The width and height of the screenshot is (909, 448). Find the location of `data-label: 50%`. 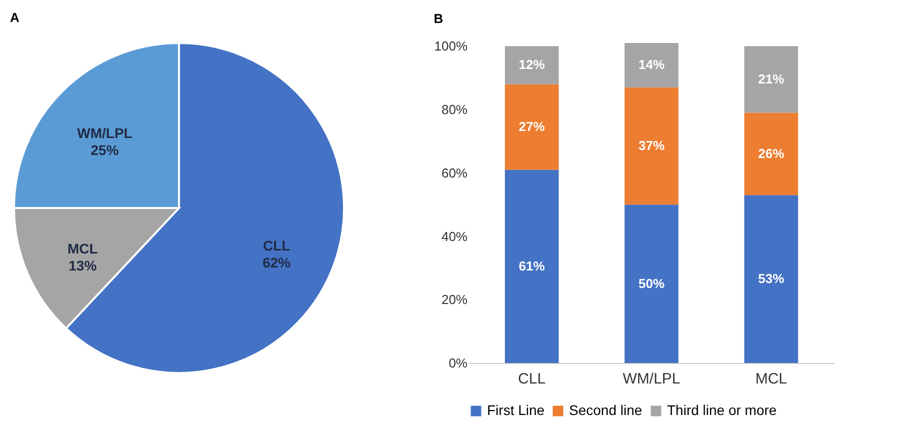

data-label: 50% is located at coordinates (651, 283).